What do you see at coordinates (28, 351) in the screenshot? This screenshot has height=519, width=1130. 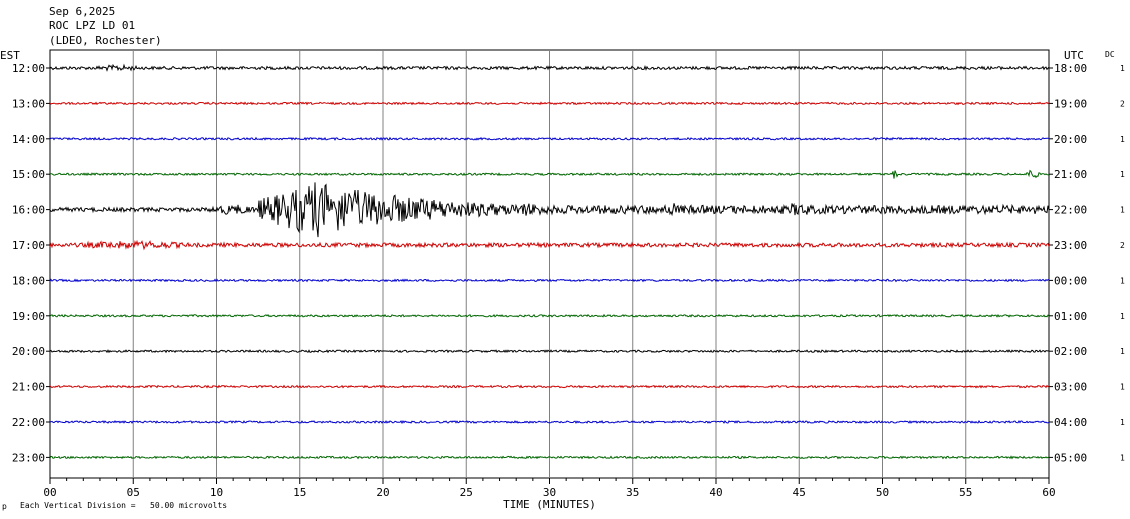 I see `est-time-label: 20:00` at bounding box center [28, 351].